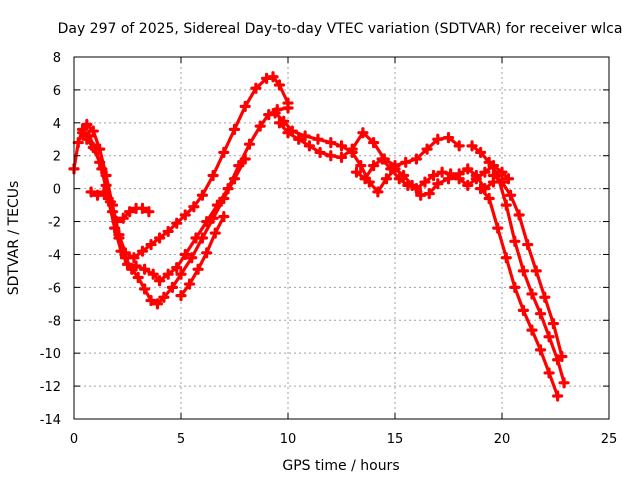  Describe the element at coordinates (181, 439) in the screenshot. I see `x-tick-label: 5` at that location.